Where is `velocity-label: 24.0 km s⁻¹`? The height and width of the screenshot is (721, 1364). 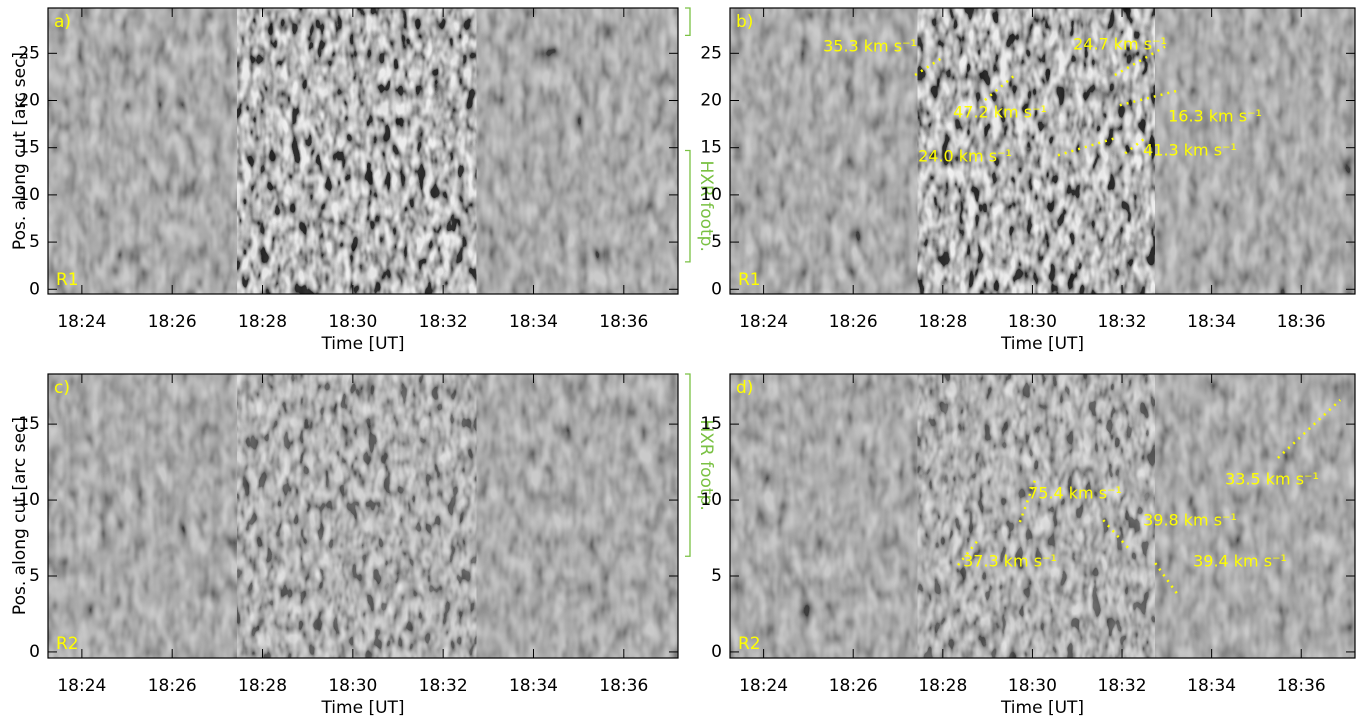 velocity-label: 24.0 km s⁻¹ is located at coordinates (965, 156).